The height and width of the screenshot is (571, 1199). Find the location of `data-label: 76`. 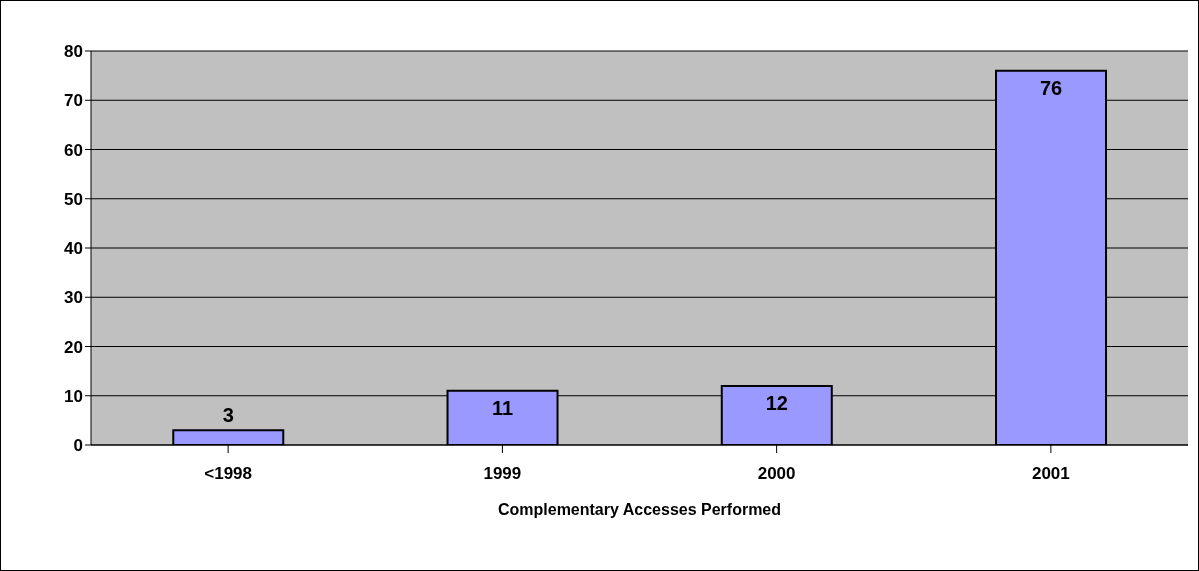

data-label: 76 is located at coordinates (1051, 87).